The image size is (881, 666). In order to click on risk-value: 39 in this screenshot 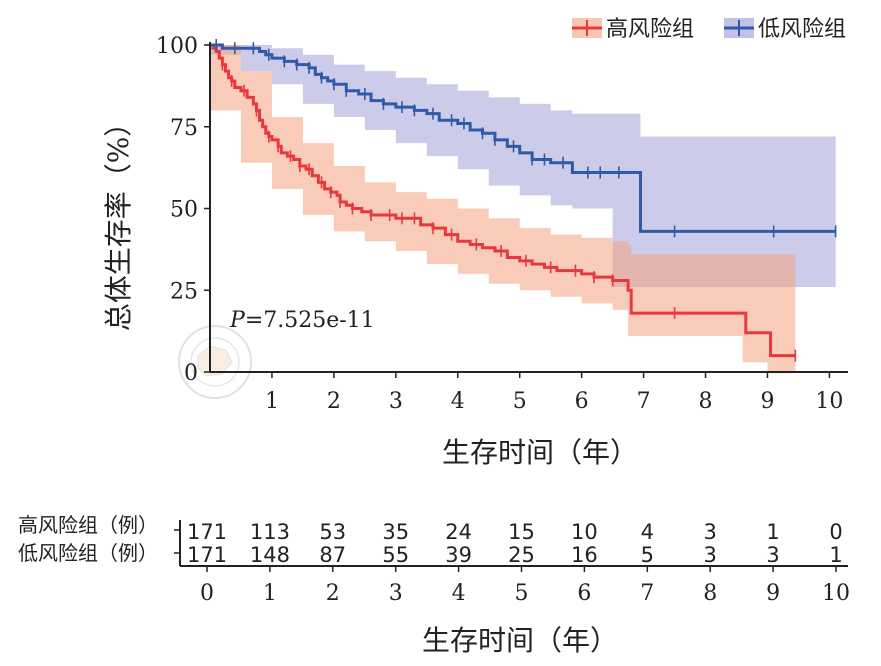, I will do `click(458, 555)`.